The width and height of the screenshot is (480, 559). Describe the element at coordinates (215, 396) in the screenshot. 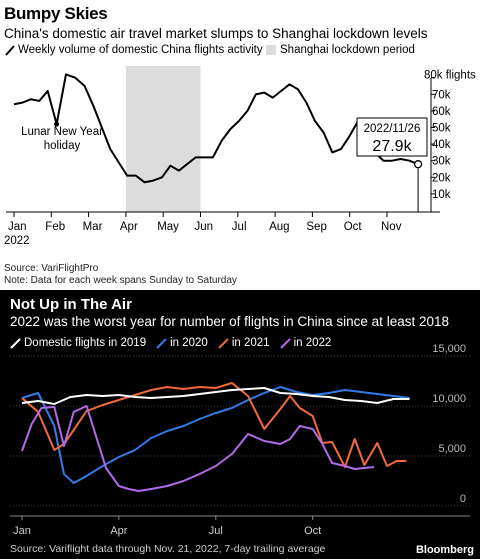

I see `series-2019-line` at that location.